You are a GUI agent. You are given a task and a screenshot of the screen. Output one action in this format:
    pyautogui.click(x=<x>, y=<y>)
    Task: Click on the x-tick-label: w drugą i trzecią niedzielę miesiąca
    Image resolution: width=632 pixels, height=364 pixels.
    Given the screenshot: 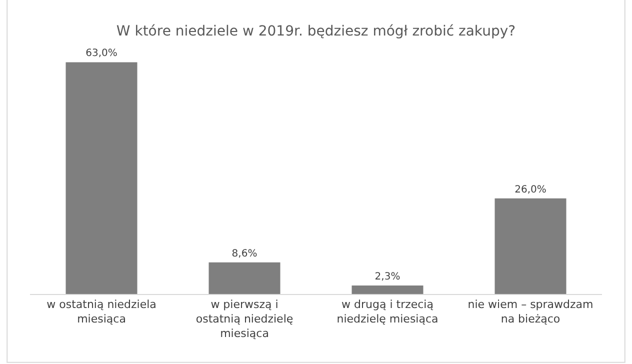 What is the action you would take?
    pyautogui.click(x=387, y=312)
    